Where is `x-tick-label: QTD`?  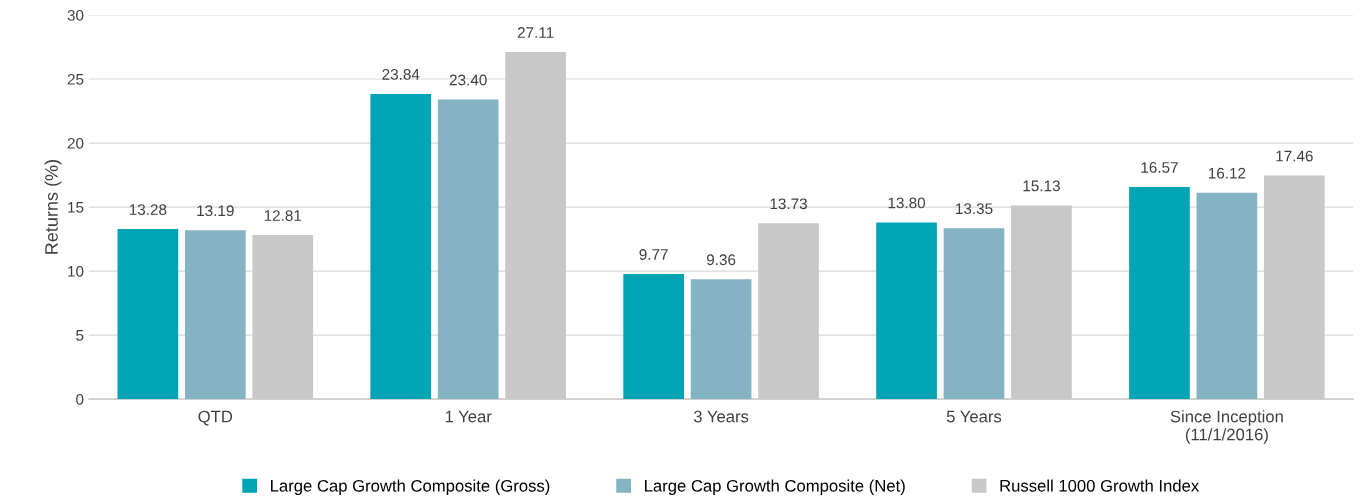 x-tick-label: QTD is located at coordinates (215, 418).